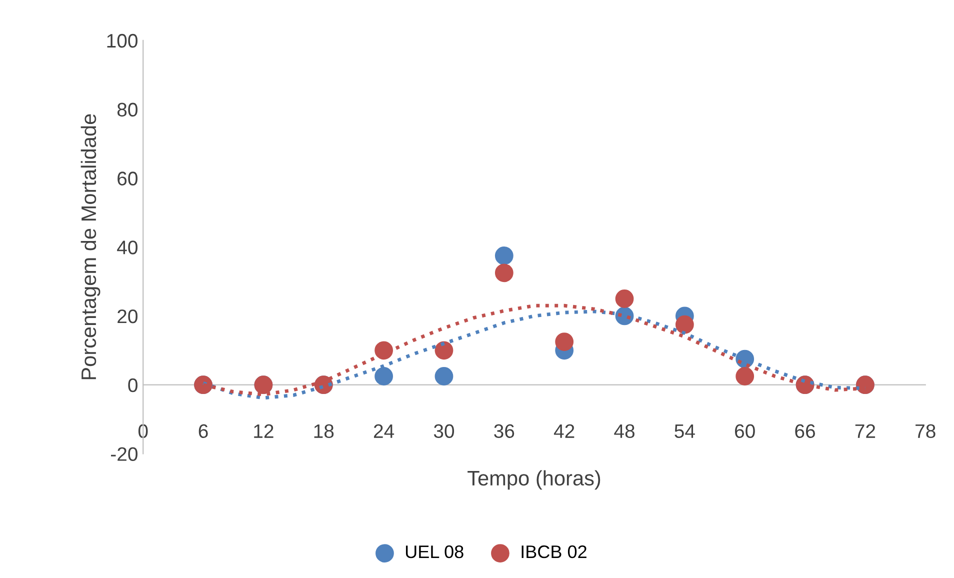  I want to click on x-tick-label: 30, so click(444, 431).